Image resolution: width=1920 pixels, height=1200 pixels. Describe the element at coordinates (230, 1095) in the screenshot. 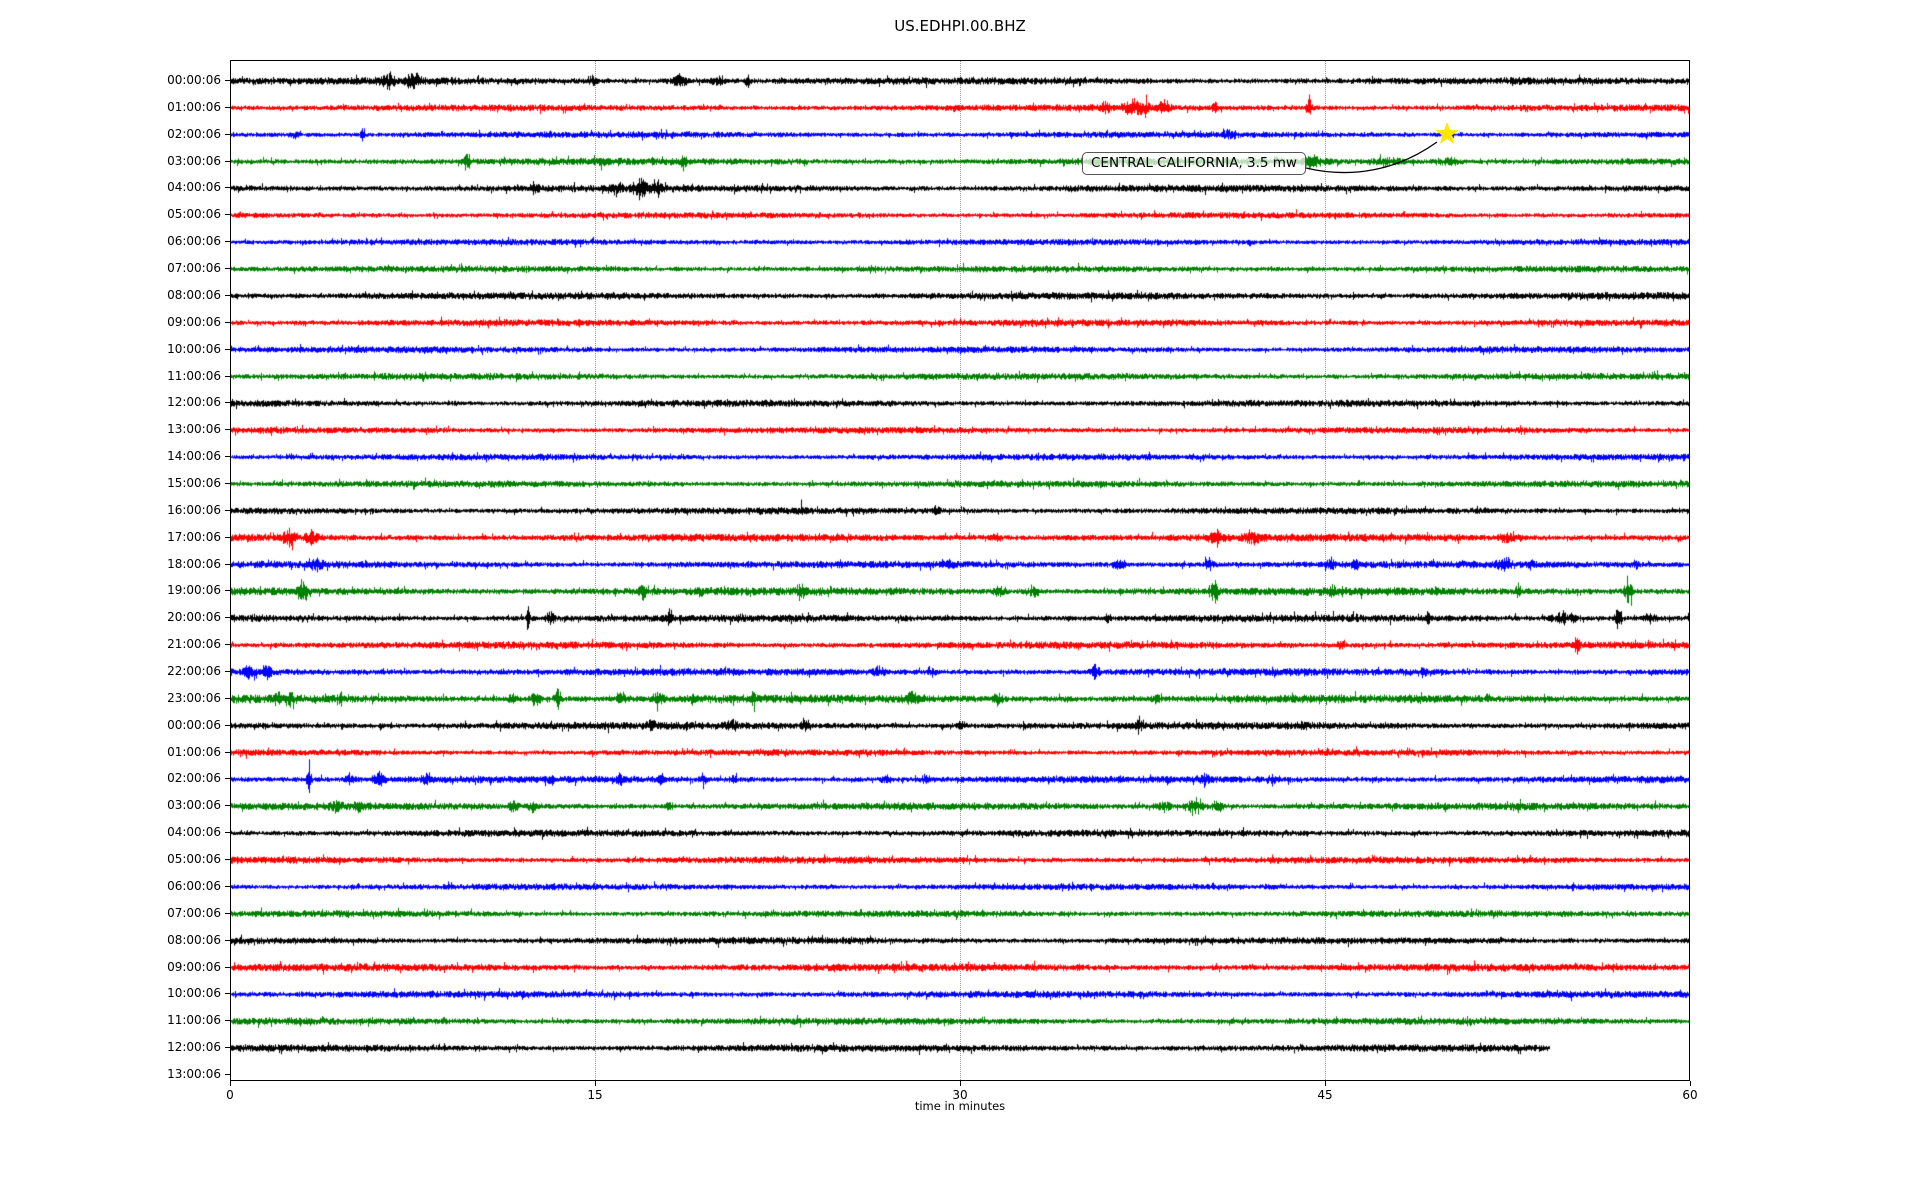

I see `x-tick-label: 0` at that location.